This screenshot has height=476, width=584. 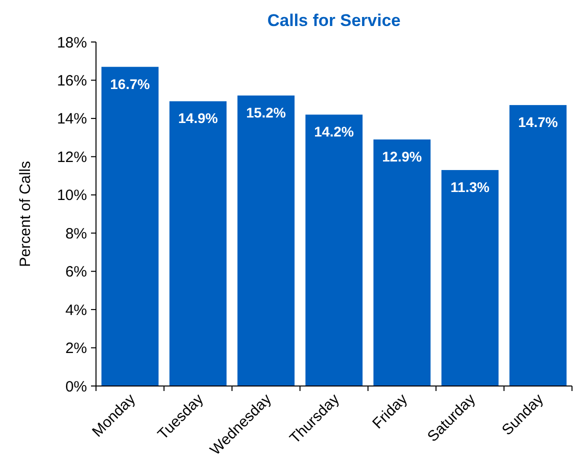 I want to click on y-tick-label: 2%, so click(x=76, y=349).